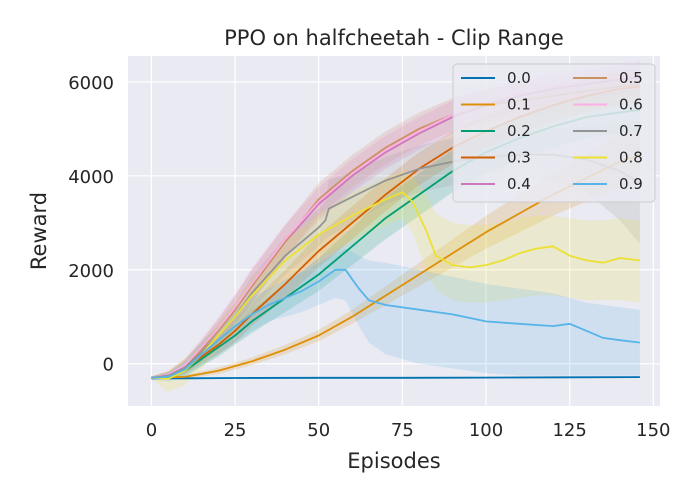 The height and width of the screenshot is (500, 700). What do you see at coordinates (39, 231) in the screenshot?
I see `y-axis-label: Reward` at bounding box center [39, 231].